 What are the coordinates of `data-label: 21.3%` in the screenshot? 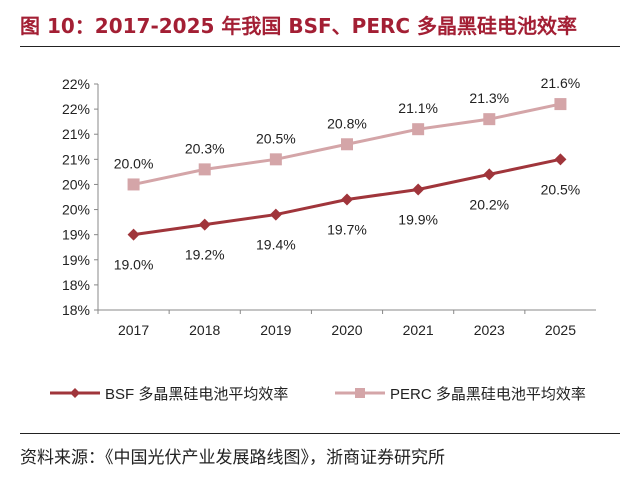 It's located at (489, 98).